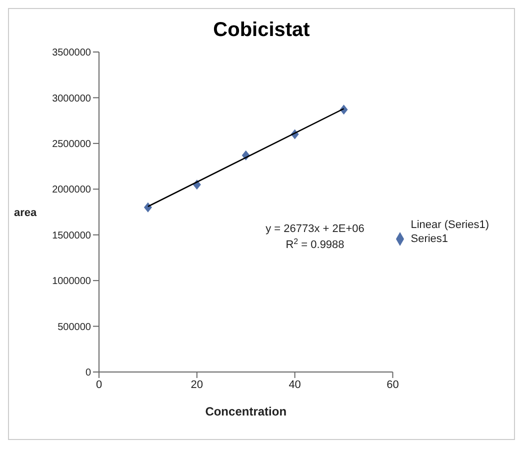  Describe the element at coordinates (72, 144) in the screenshot. I see `y-tick-label: 2500000` at that location.